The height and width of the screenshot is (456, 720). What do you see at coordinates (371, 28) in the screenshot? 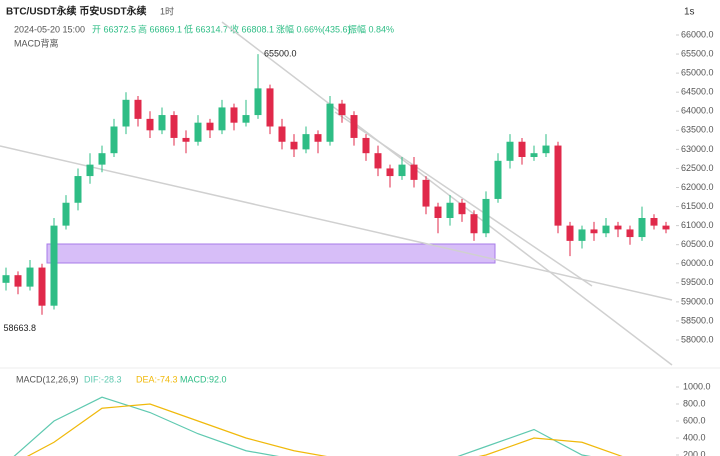
I see `amplitude: 振幅 0.84%` at bounding box center [371, 28].